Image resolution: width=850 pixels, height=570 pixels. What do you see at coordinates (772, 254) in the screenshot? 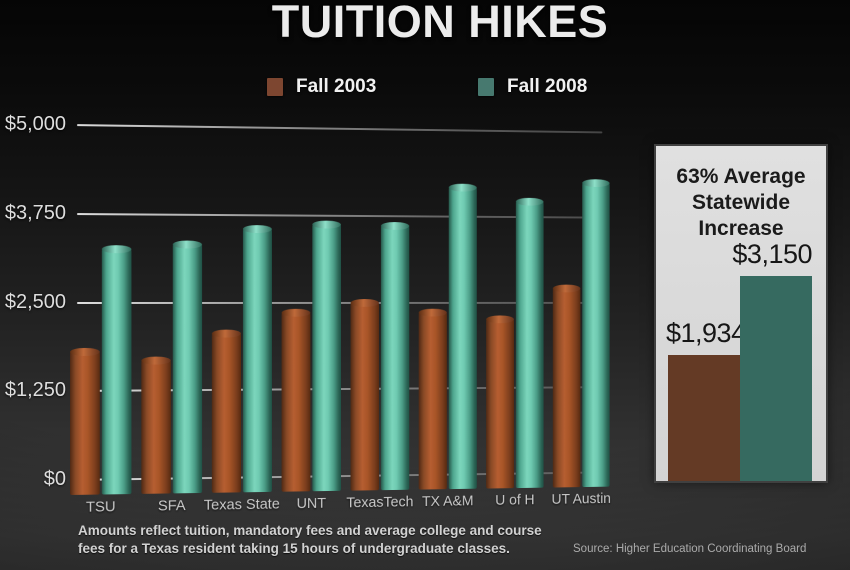
I see `panel-bar-value: $3,150` at bounding box center [772, 254].